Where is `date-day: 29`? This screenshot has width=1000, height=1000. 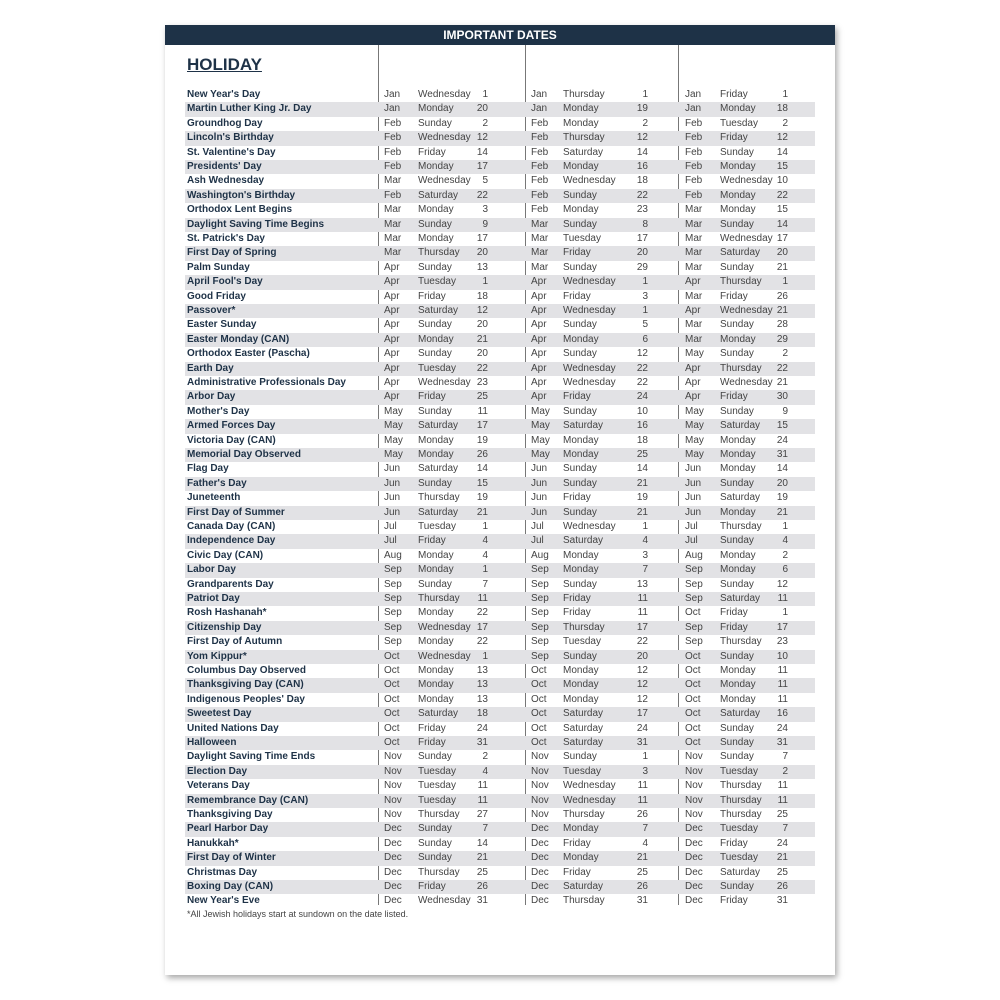 date-day: 29 is located at coordinates (642, 267).